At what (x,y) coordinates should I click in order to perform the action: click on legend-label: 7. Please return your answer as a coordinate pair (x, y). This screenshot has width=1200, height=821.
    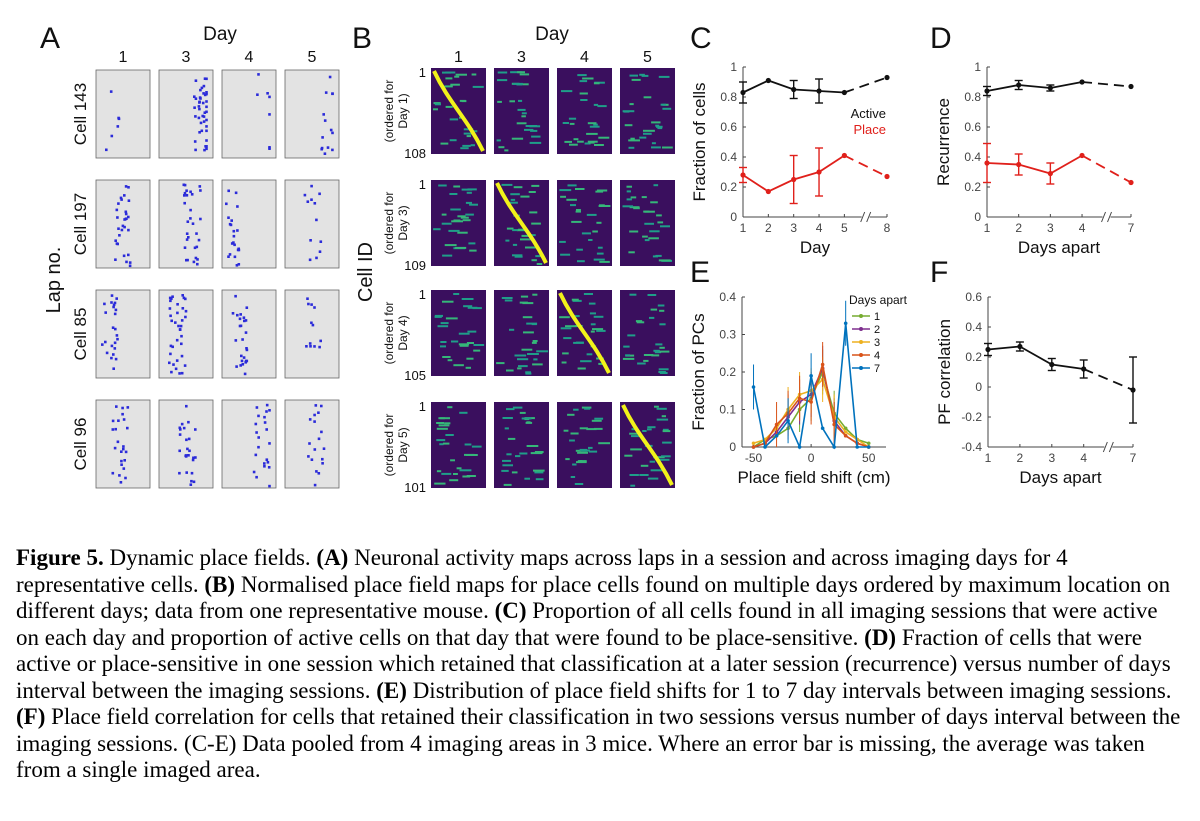
    Looking at the image, I should click on (877, 369).